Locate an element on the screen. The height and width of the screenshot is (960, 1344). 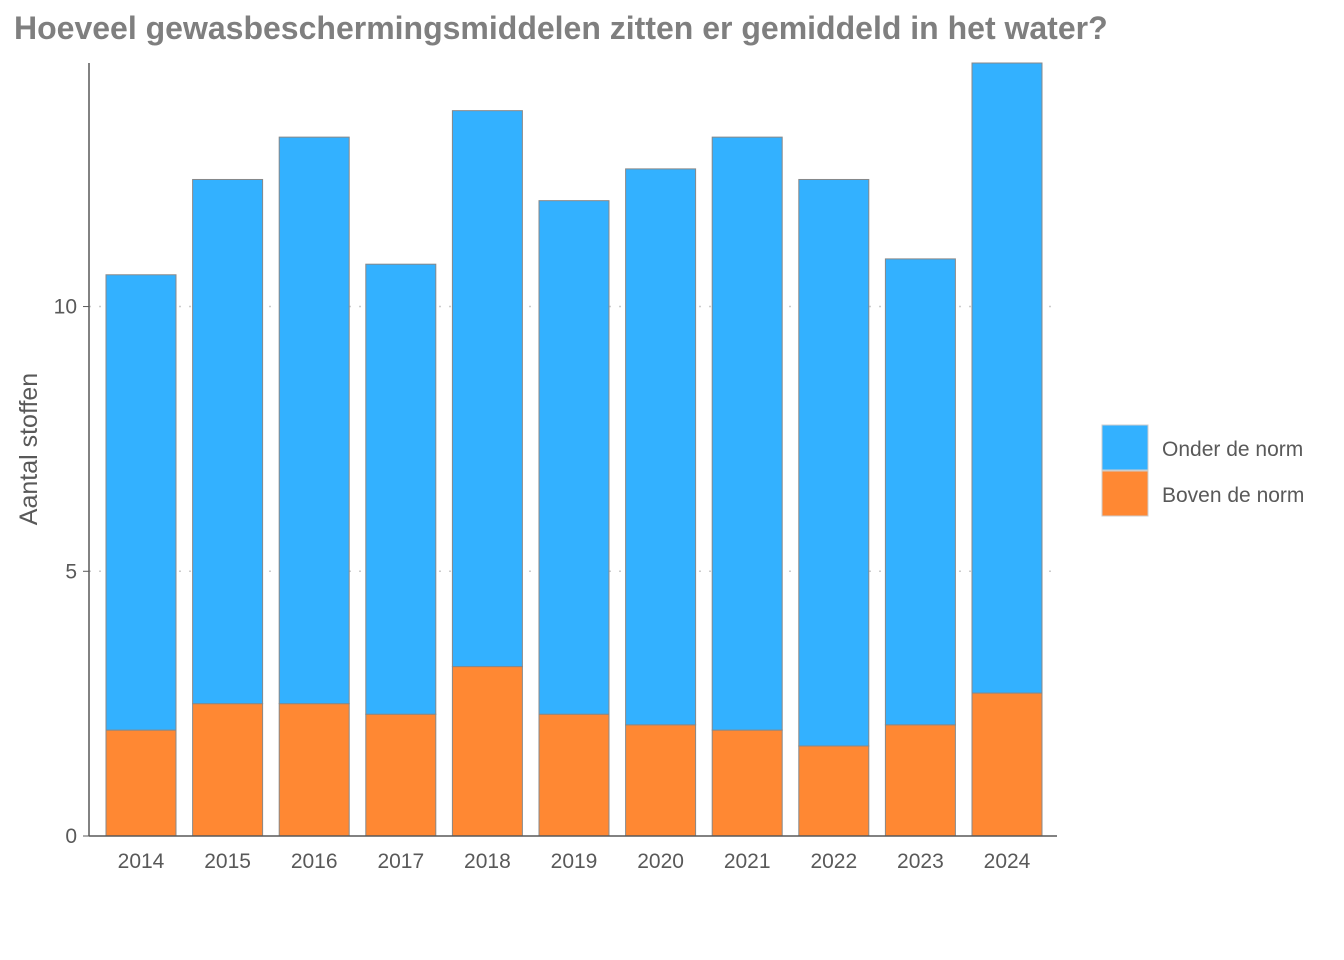
x-tick-label: 2018 is located at coordinates (487, 861).